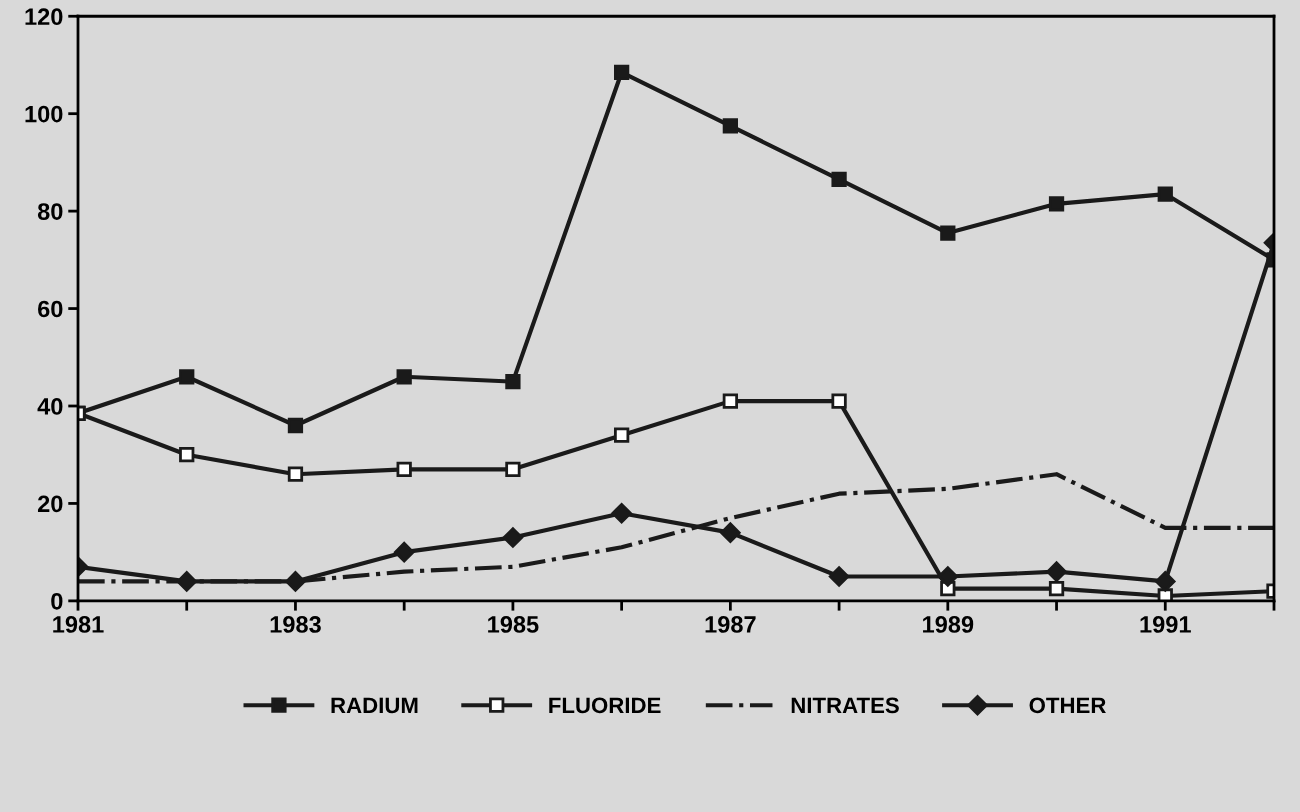 The image size is (1300, 812). What do you see at coordinates (513, 624) in the screenshot?
I see `x-tick-label: 1985` at bounding box center [513, 624].